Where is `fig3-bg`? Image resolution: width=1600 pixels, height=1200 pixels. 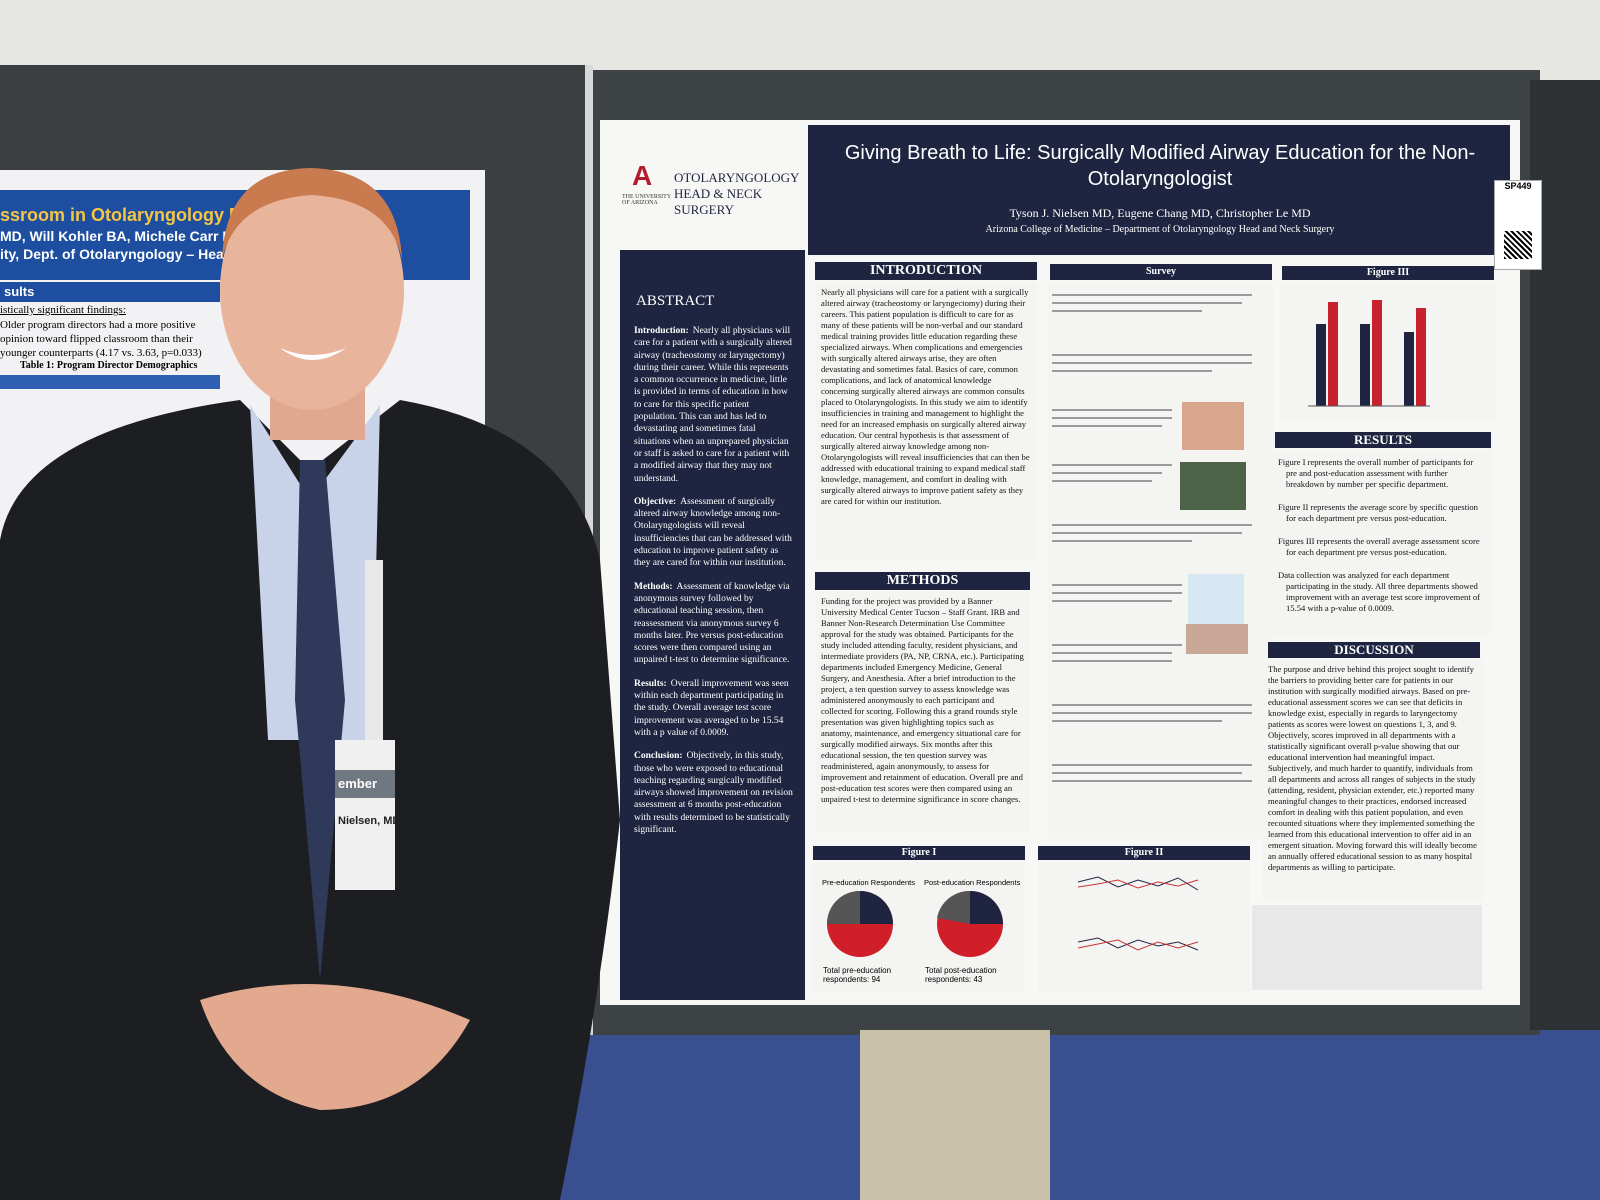 fig3-bg is located at coordinates (1388, 353).